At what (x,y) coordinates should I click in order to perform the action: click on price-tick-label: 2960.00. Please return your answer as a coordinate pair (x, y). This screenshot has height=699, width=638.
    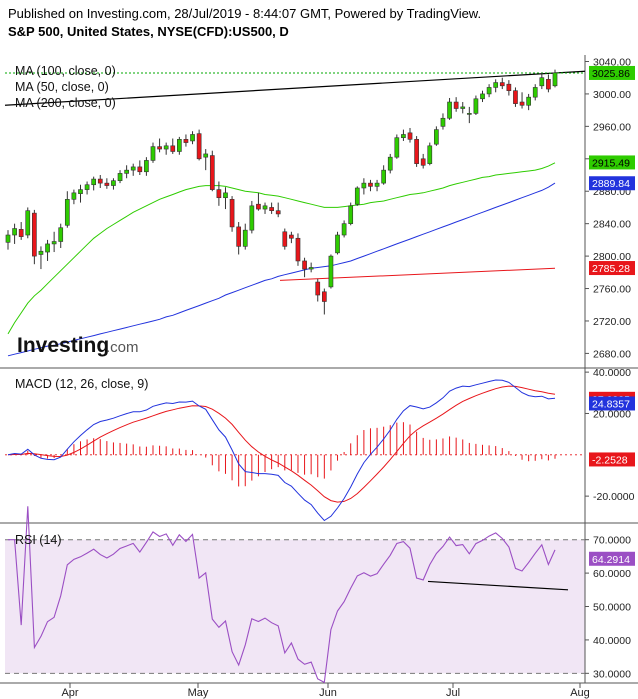
    Looking at the image, I should click on (612, 127).